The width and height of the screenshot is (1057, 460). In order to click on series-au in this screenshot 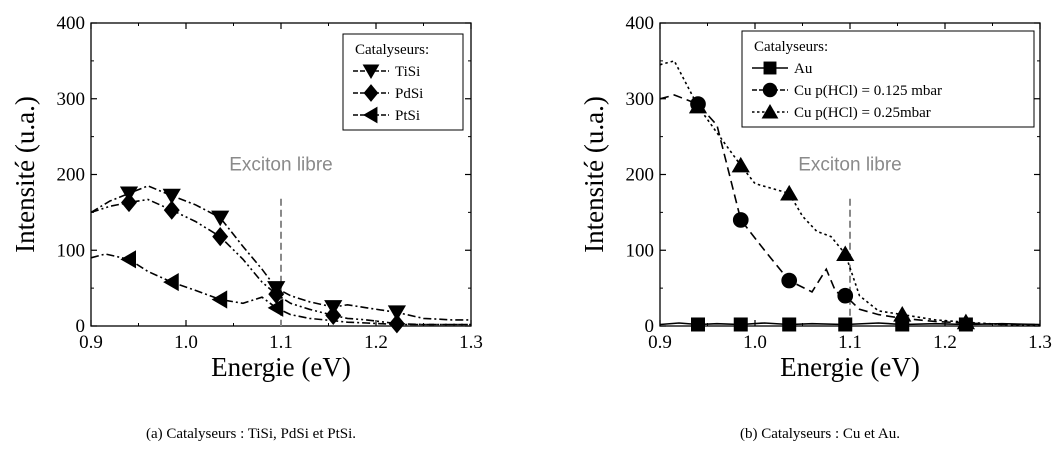, I will do `click(850, 324)`.